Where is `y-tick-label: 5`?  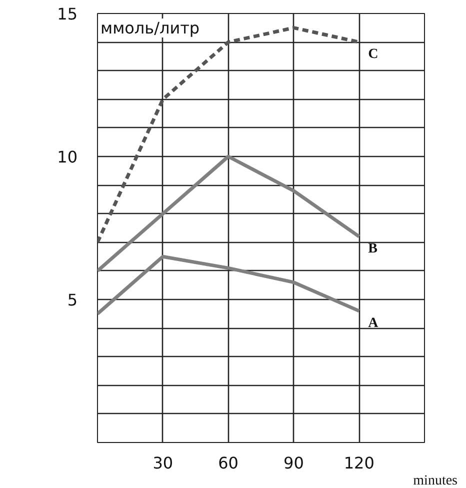 y-tick-label: 5 is located at coordinates (72, 300).